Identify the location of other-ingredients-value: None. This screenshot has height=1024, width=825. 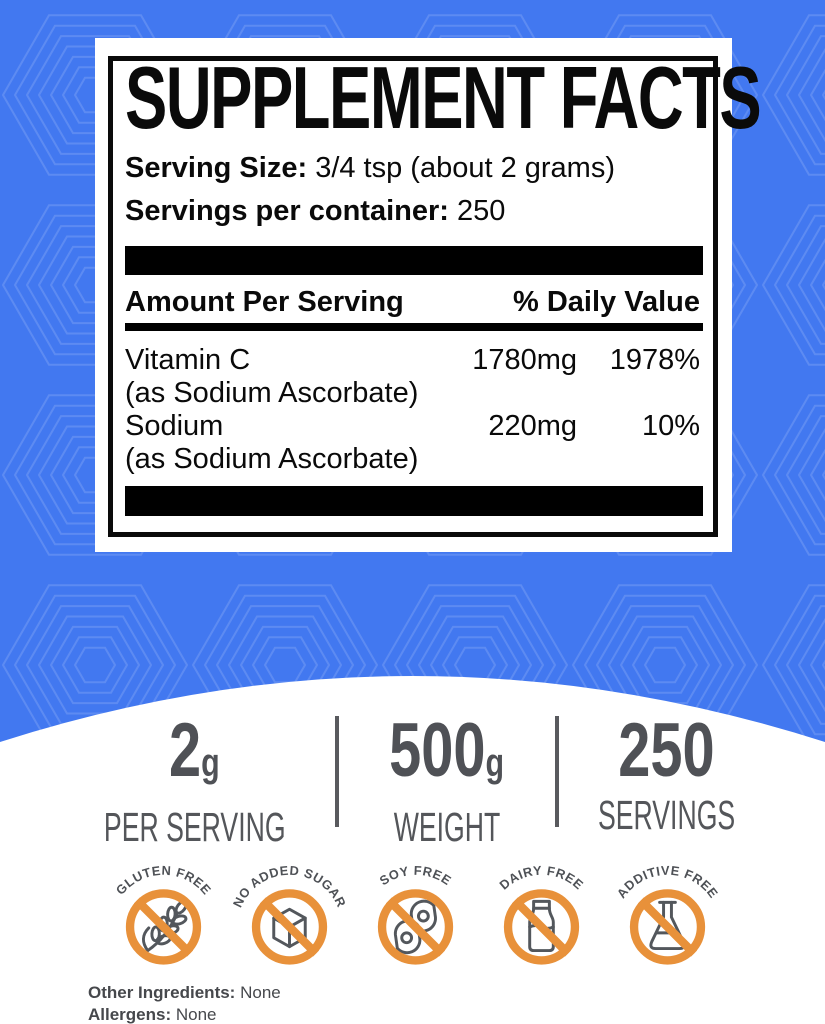
(260, 992).